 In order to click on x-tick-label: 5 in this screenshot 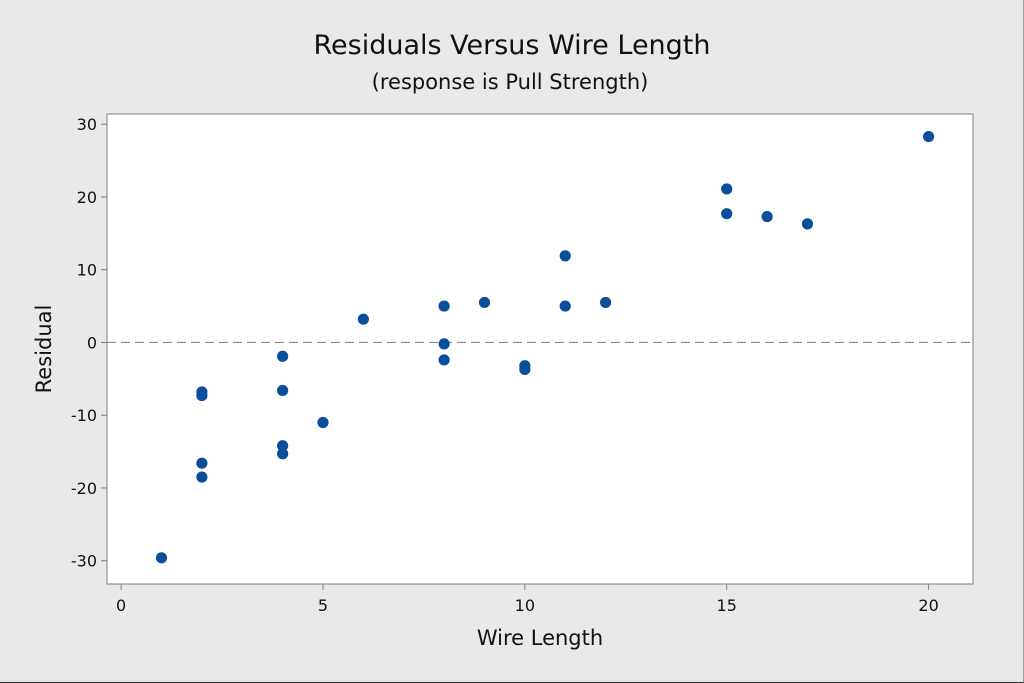, I will do `click(323, 605)`.